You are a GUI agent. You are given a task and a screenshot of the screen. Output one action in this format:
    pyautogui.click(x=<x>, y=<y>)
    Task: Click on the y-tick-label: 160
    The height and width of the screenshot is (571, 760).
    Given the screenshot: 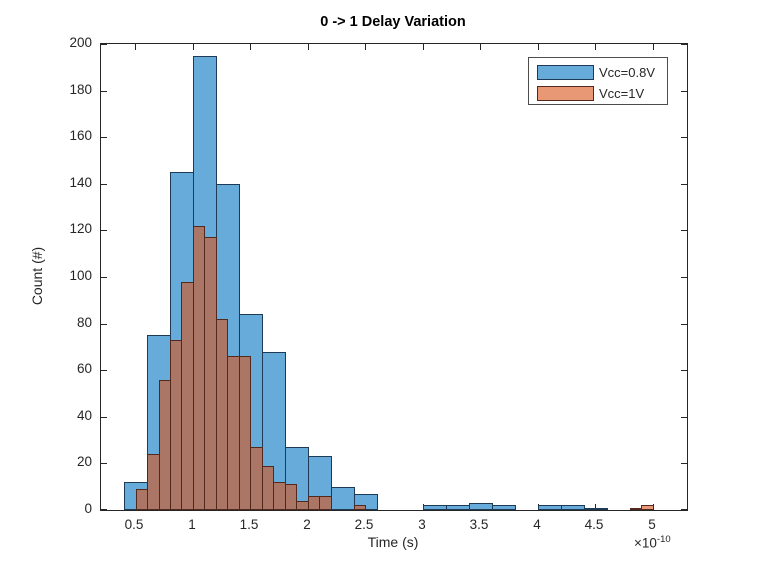 What is the action you would take?
    pyautogui.click(x=80, y=135)
    